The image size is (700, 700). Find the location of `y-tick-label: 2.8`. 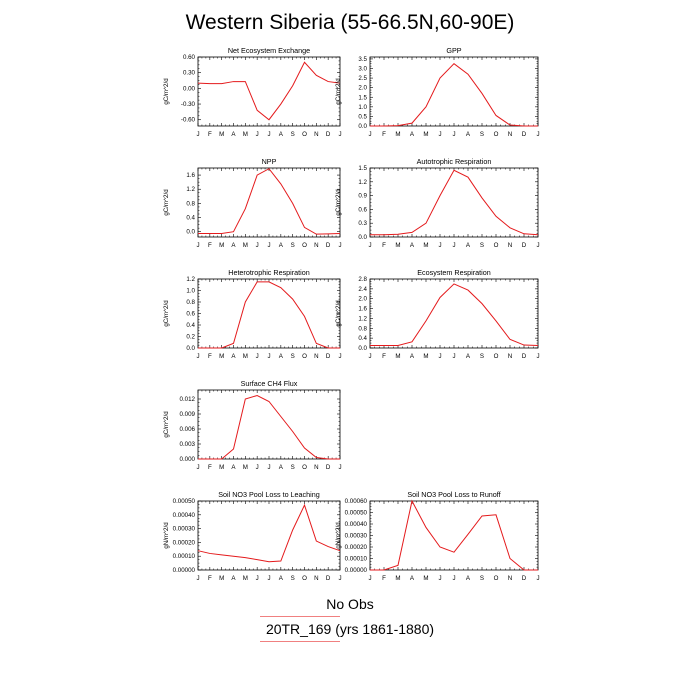

y-tick-label: 2.8 is located at coordinates (362, 279).